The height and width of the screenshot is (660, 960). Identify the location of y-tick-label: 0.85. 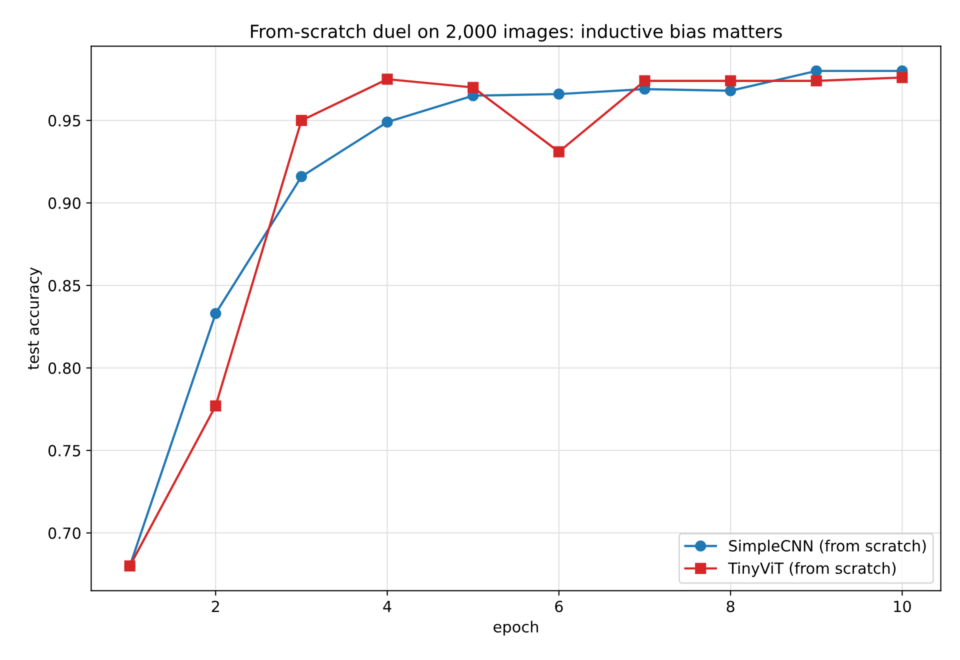
(64, 286).